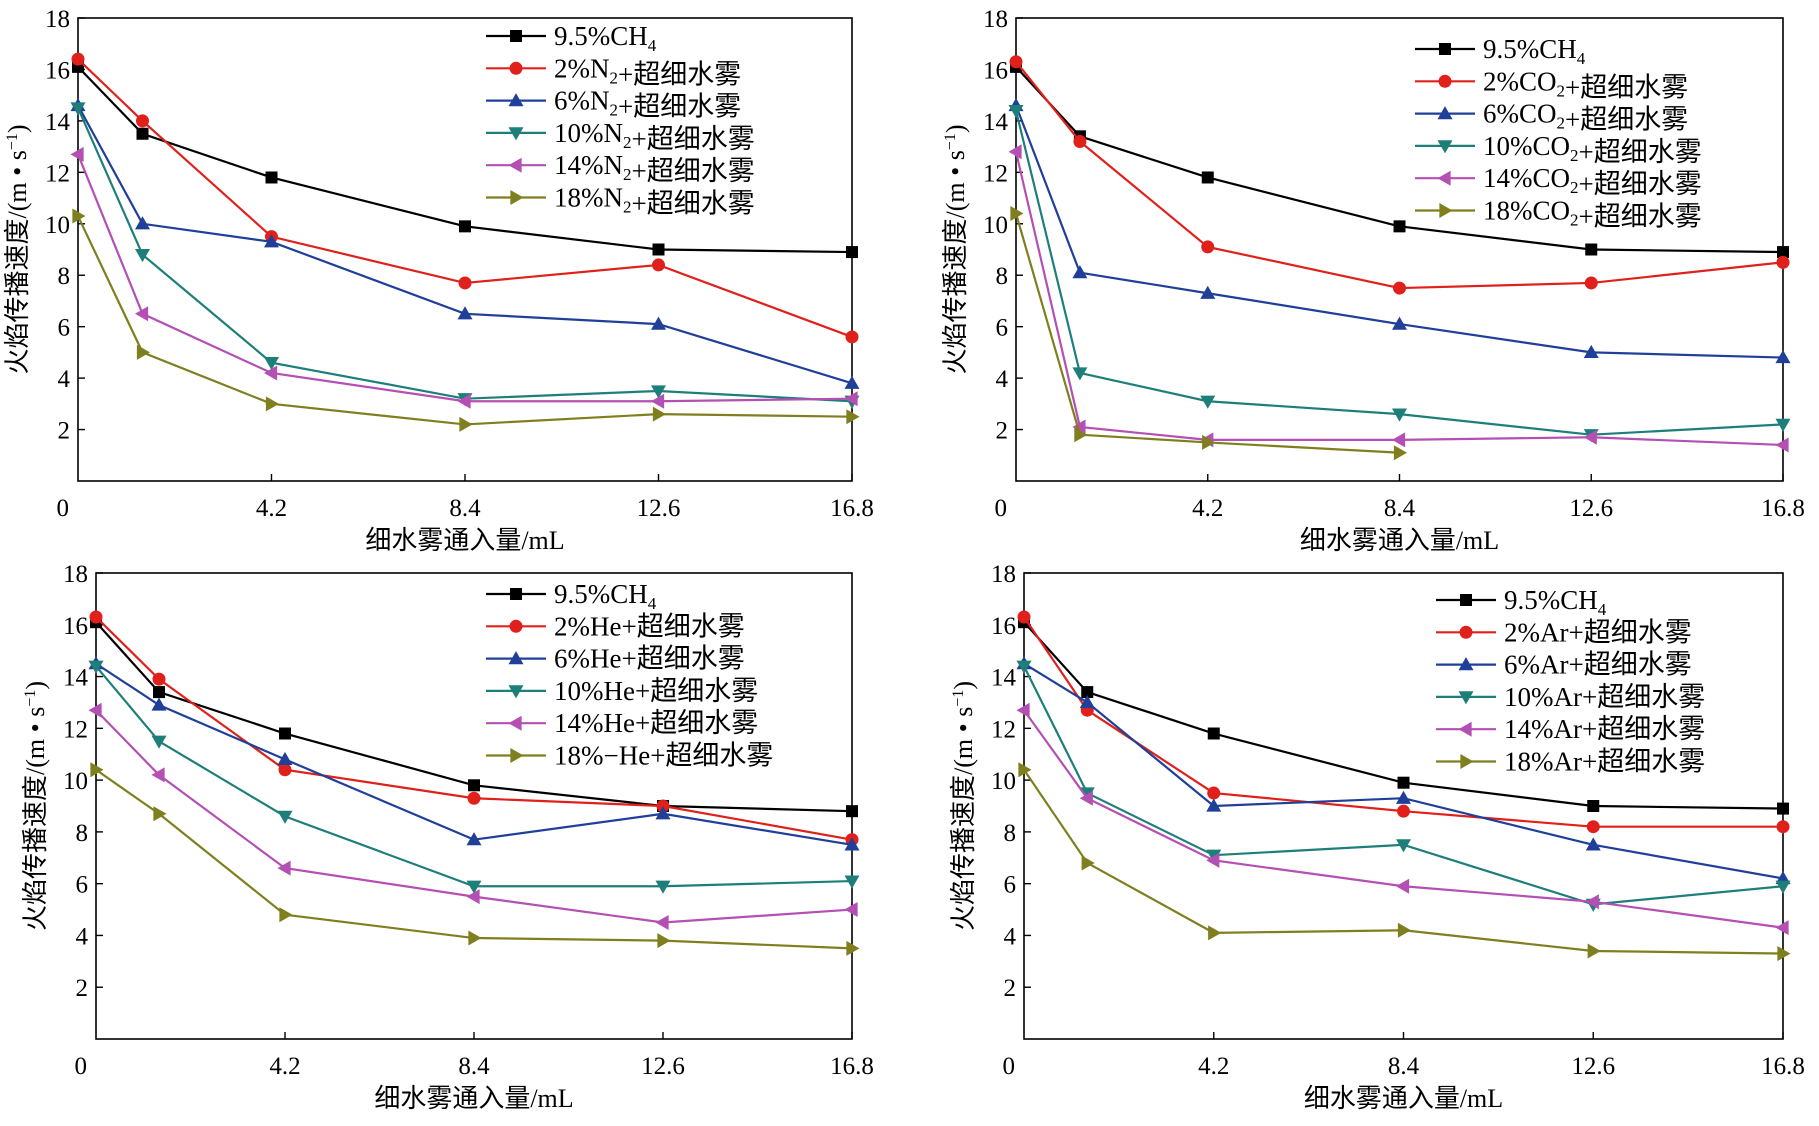  Describe the element at coordinates (1003, 574) in the screenshot. I see `y-tick-label: 18` at that location.